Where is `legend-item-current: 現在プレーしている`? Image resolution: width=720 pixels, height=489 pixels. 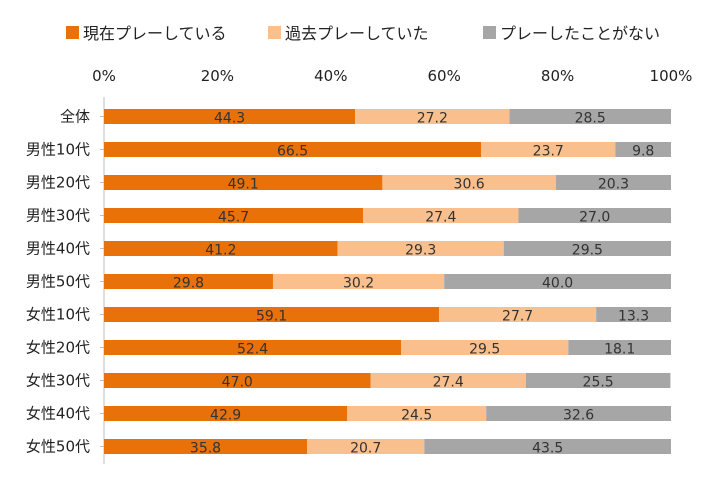 legend-item-current: 現在プレーしている is located at coordinates (146, 32).